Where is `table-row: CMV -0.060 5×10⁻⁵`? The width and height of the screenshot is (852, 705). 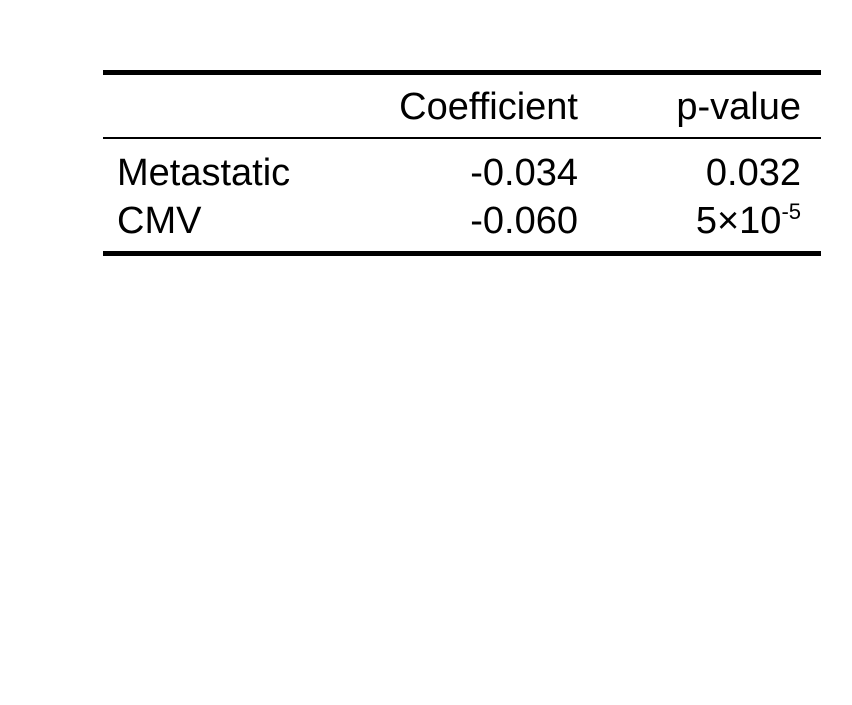
table-row: CMV -0.060 5×10⁻⁵ is located at coordinates (462, 221).